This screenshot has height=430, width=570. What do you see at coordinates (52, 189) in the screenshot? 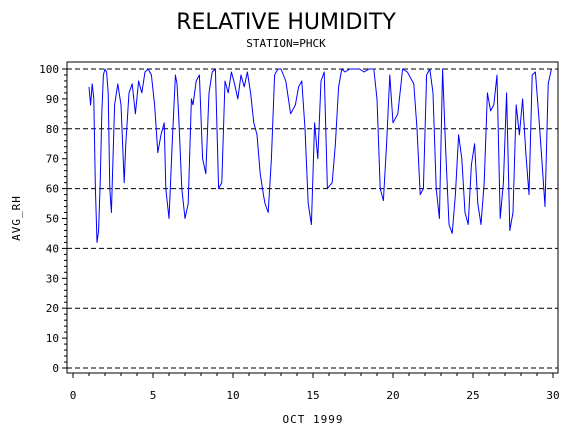
I see `y-tick-label: 60` at bounding box center [52, 189].